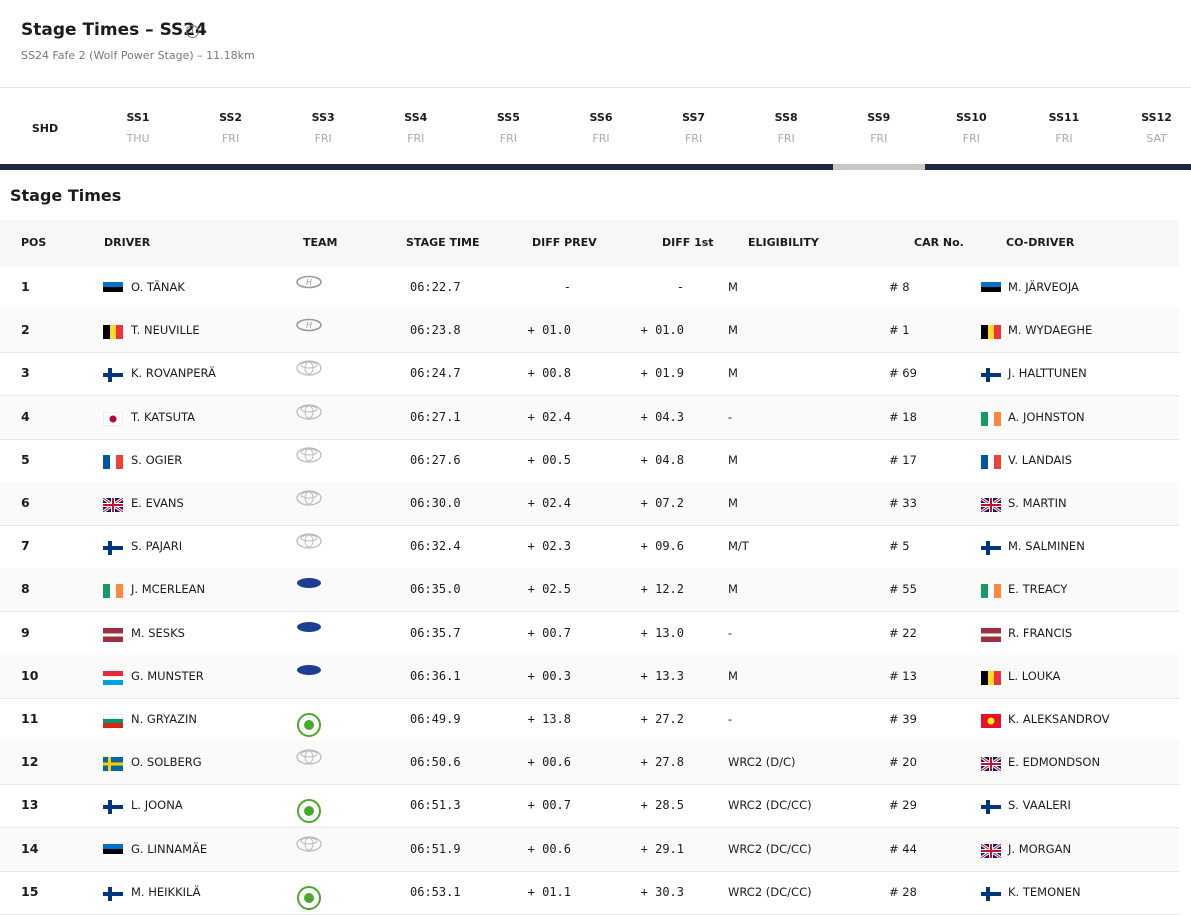  What do you see at coordinates (879, 117) in the screenshot?
I see `stage-tab: SS9` at bounding box center [879, 117].